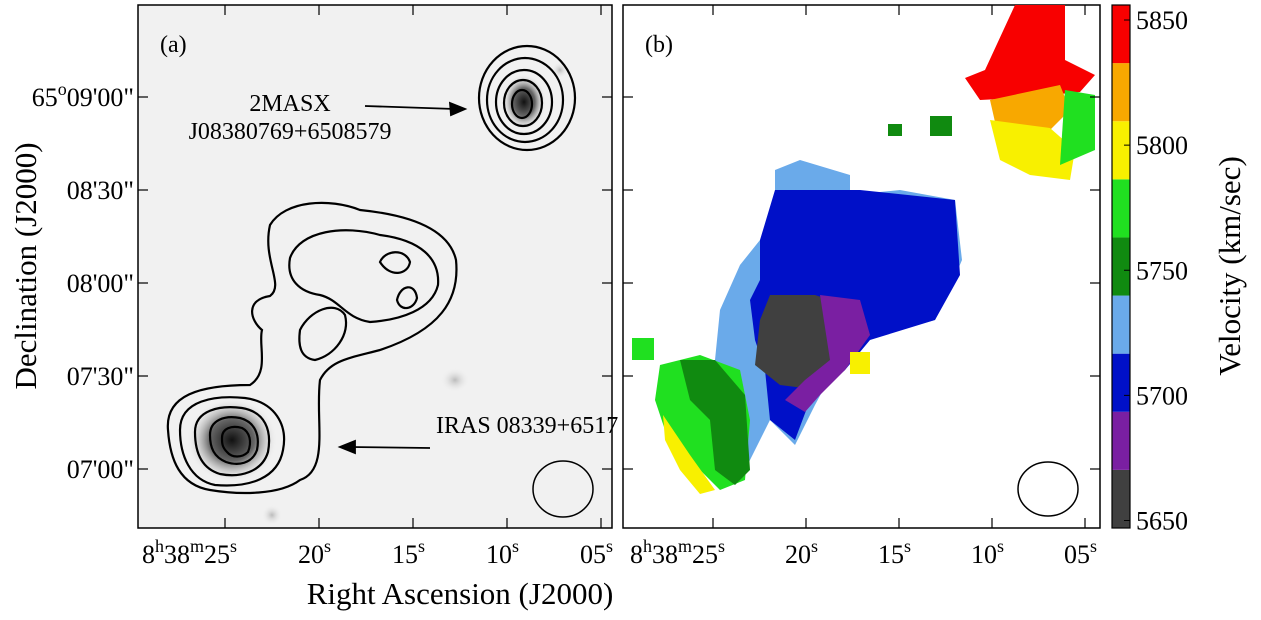  What do you see at coordinates (1229, 266) in the screenshot?
I see `colorbar-label: Velocity (km/sec)` at bounding box center [1229, 266].